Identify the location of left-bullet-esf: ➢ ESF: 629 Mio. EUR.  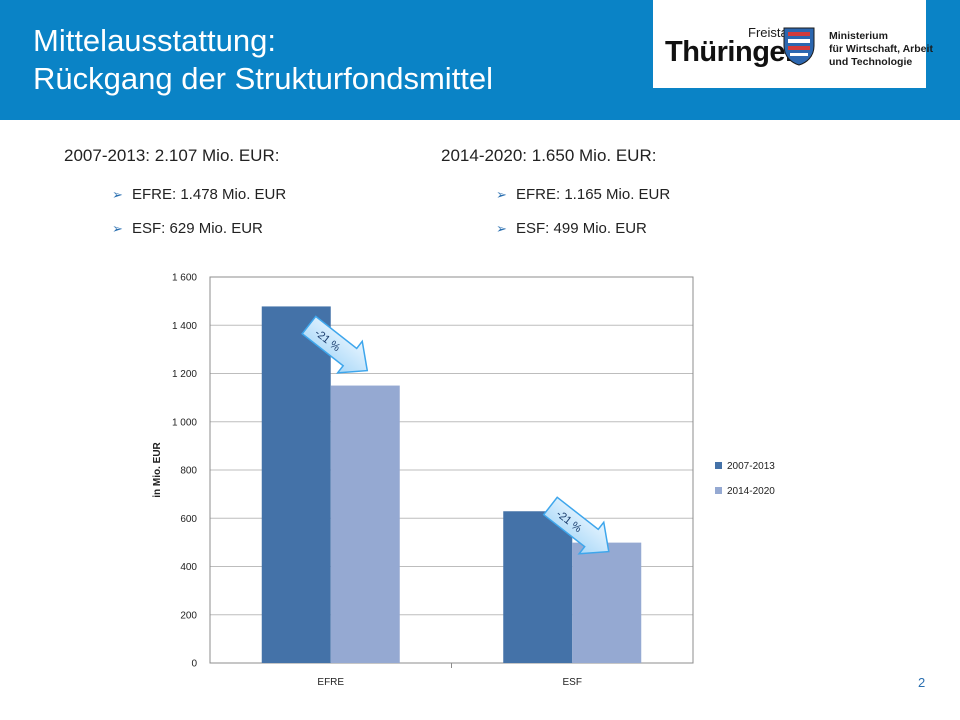
(187, 228).